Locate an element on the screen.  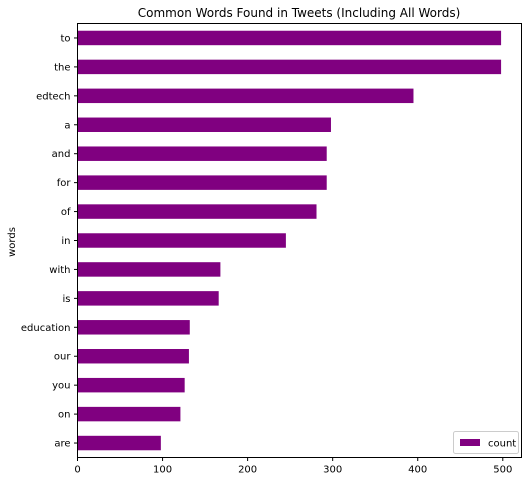
bar-is is located at coordinates (148, 298).